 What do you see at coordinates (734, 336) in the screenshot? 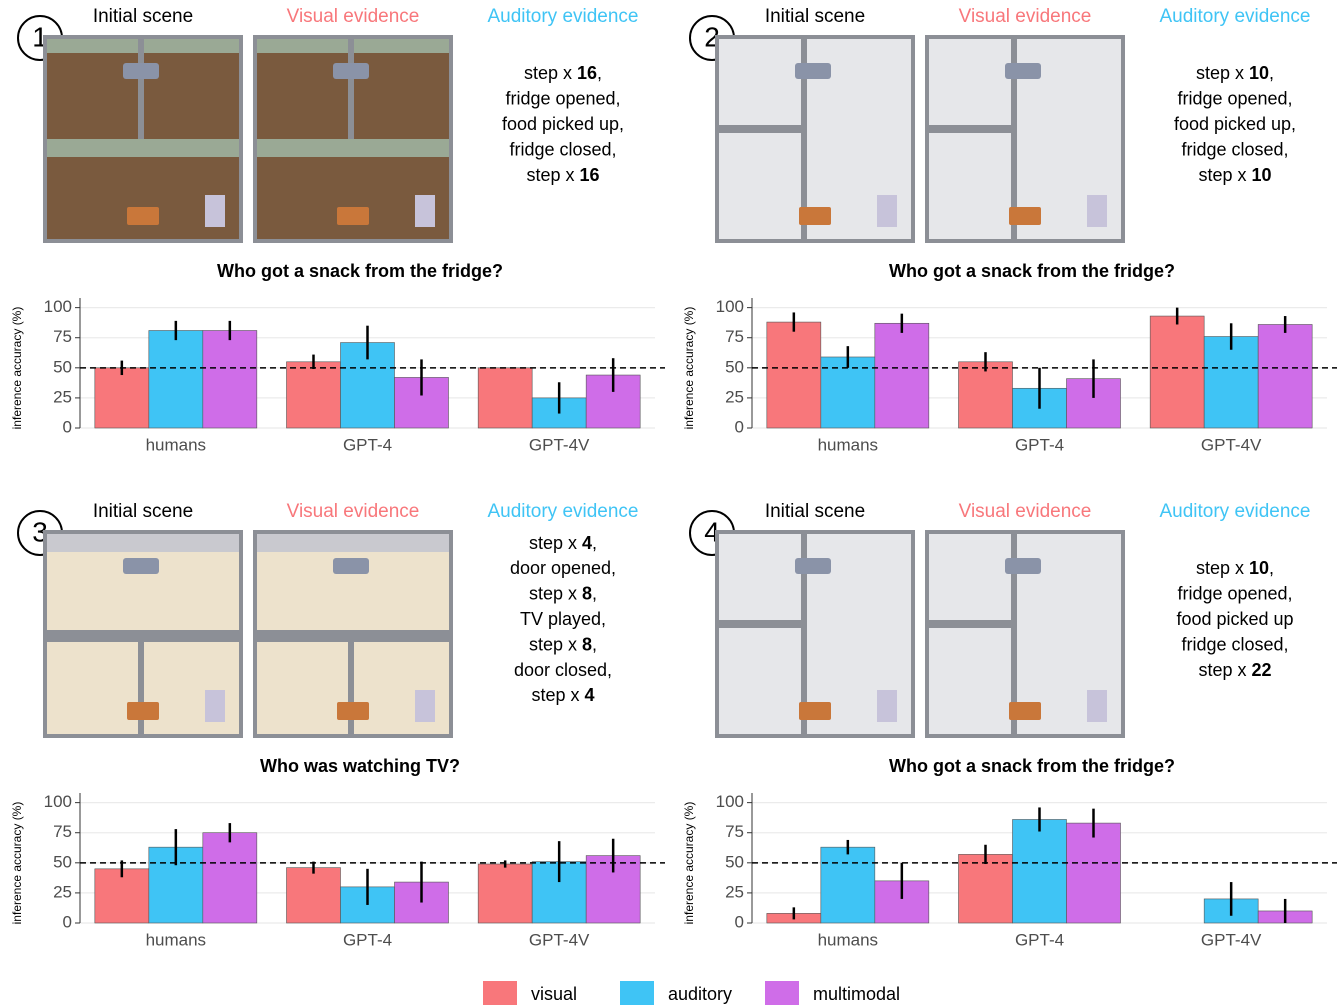
I see `y-tick-label: 75` at bounding box center [734, 336].